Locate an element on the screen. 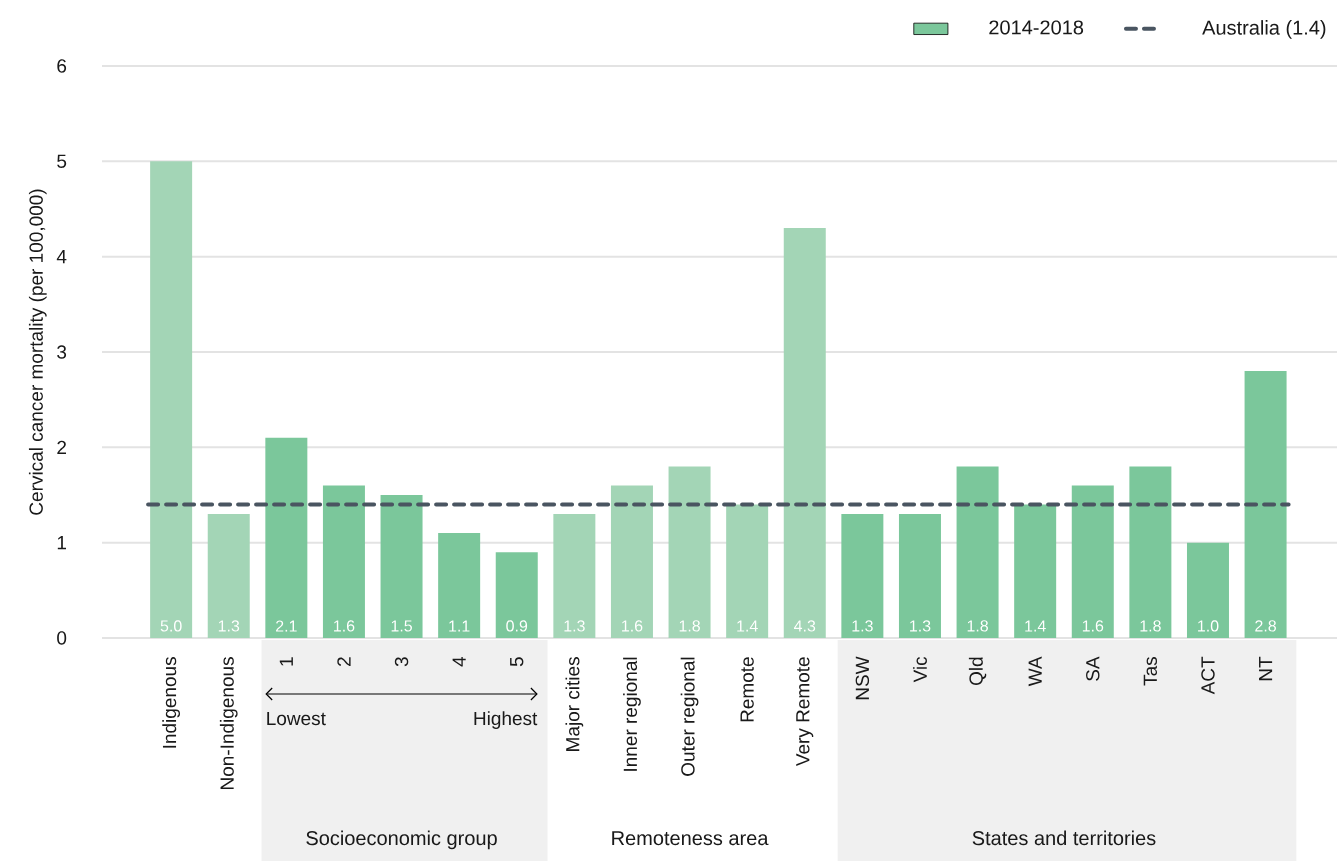 This screenshot has height=861, width=1337. x-tick-label: 5 is located at coordinates (517, 662).